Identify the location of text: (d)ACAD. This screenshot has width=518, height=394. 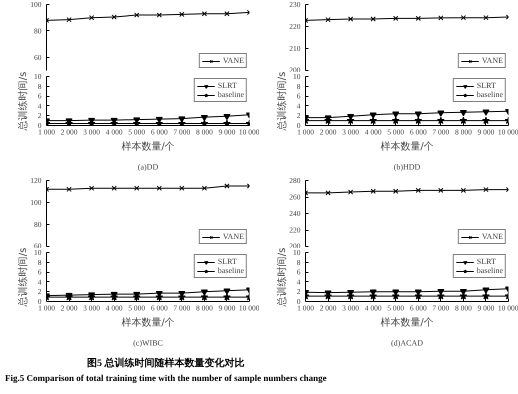
(407, 343).